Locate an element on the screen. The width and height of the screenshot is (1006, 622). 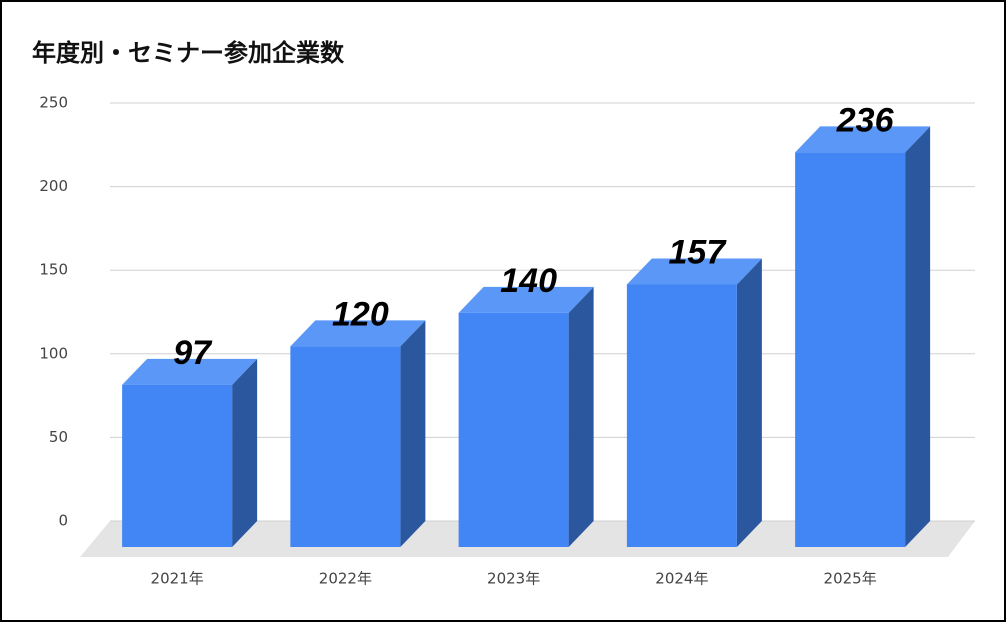
y-tick-label: 250 is located at coordinates (53, 103).